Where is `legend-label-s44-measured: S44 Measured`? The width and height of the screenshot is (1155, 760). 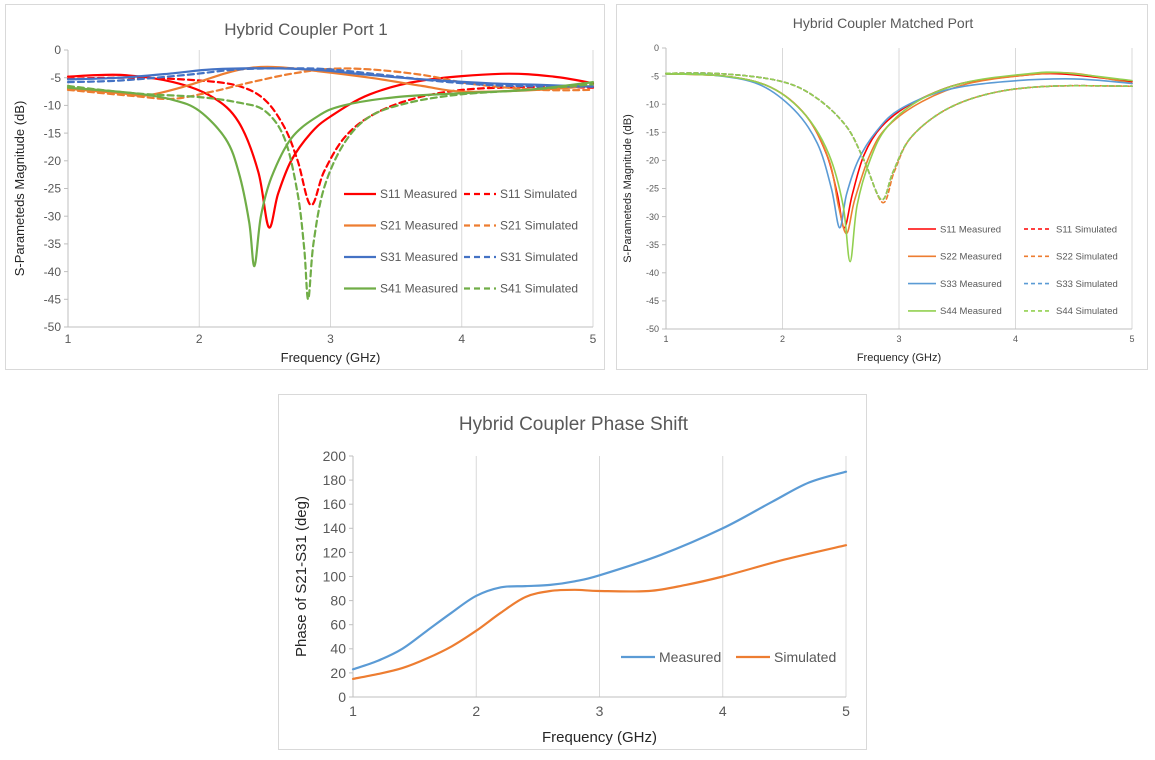 legend-label-s44-measured: S44 Measured is located at coordinates (971, 311).